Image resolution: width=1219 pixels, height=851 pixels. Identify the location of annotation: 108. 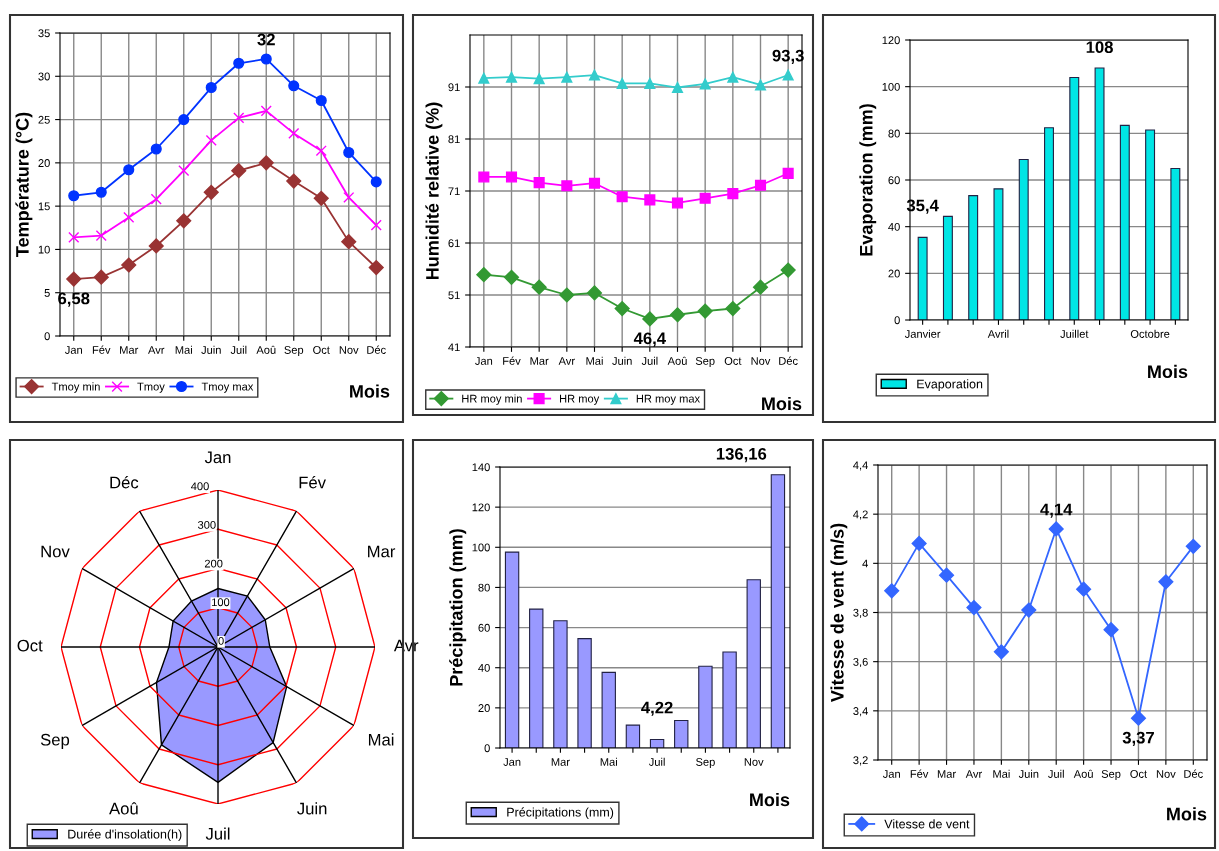
(1099, 47).